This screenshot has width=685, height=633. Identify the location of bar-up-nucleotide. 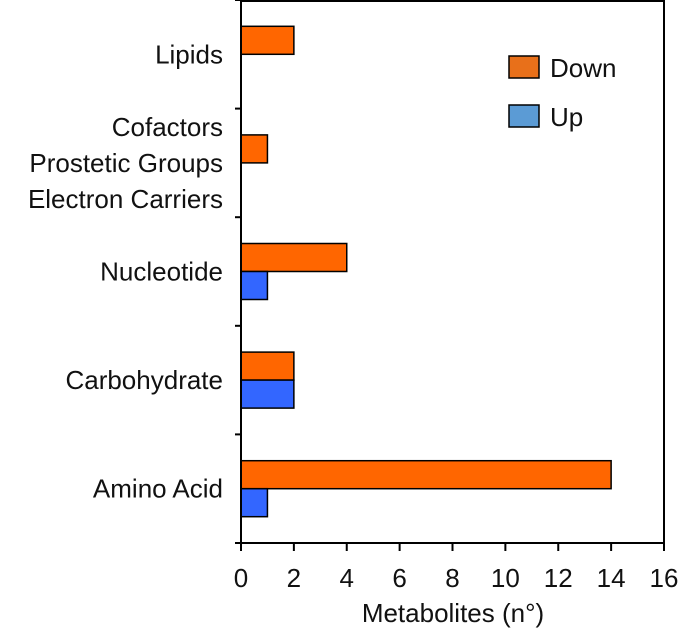
(254, 285).